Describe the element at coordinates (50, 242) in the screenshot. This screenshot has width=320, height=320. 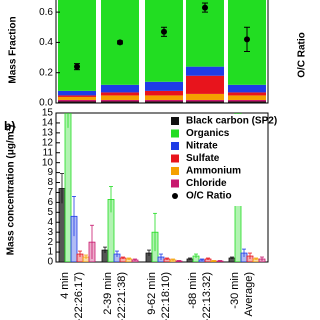
I see `y-tick-label: 2` at that location.